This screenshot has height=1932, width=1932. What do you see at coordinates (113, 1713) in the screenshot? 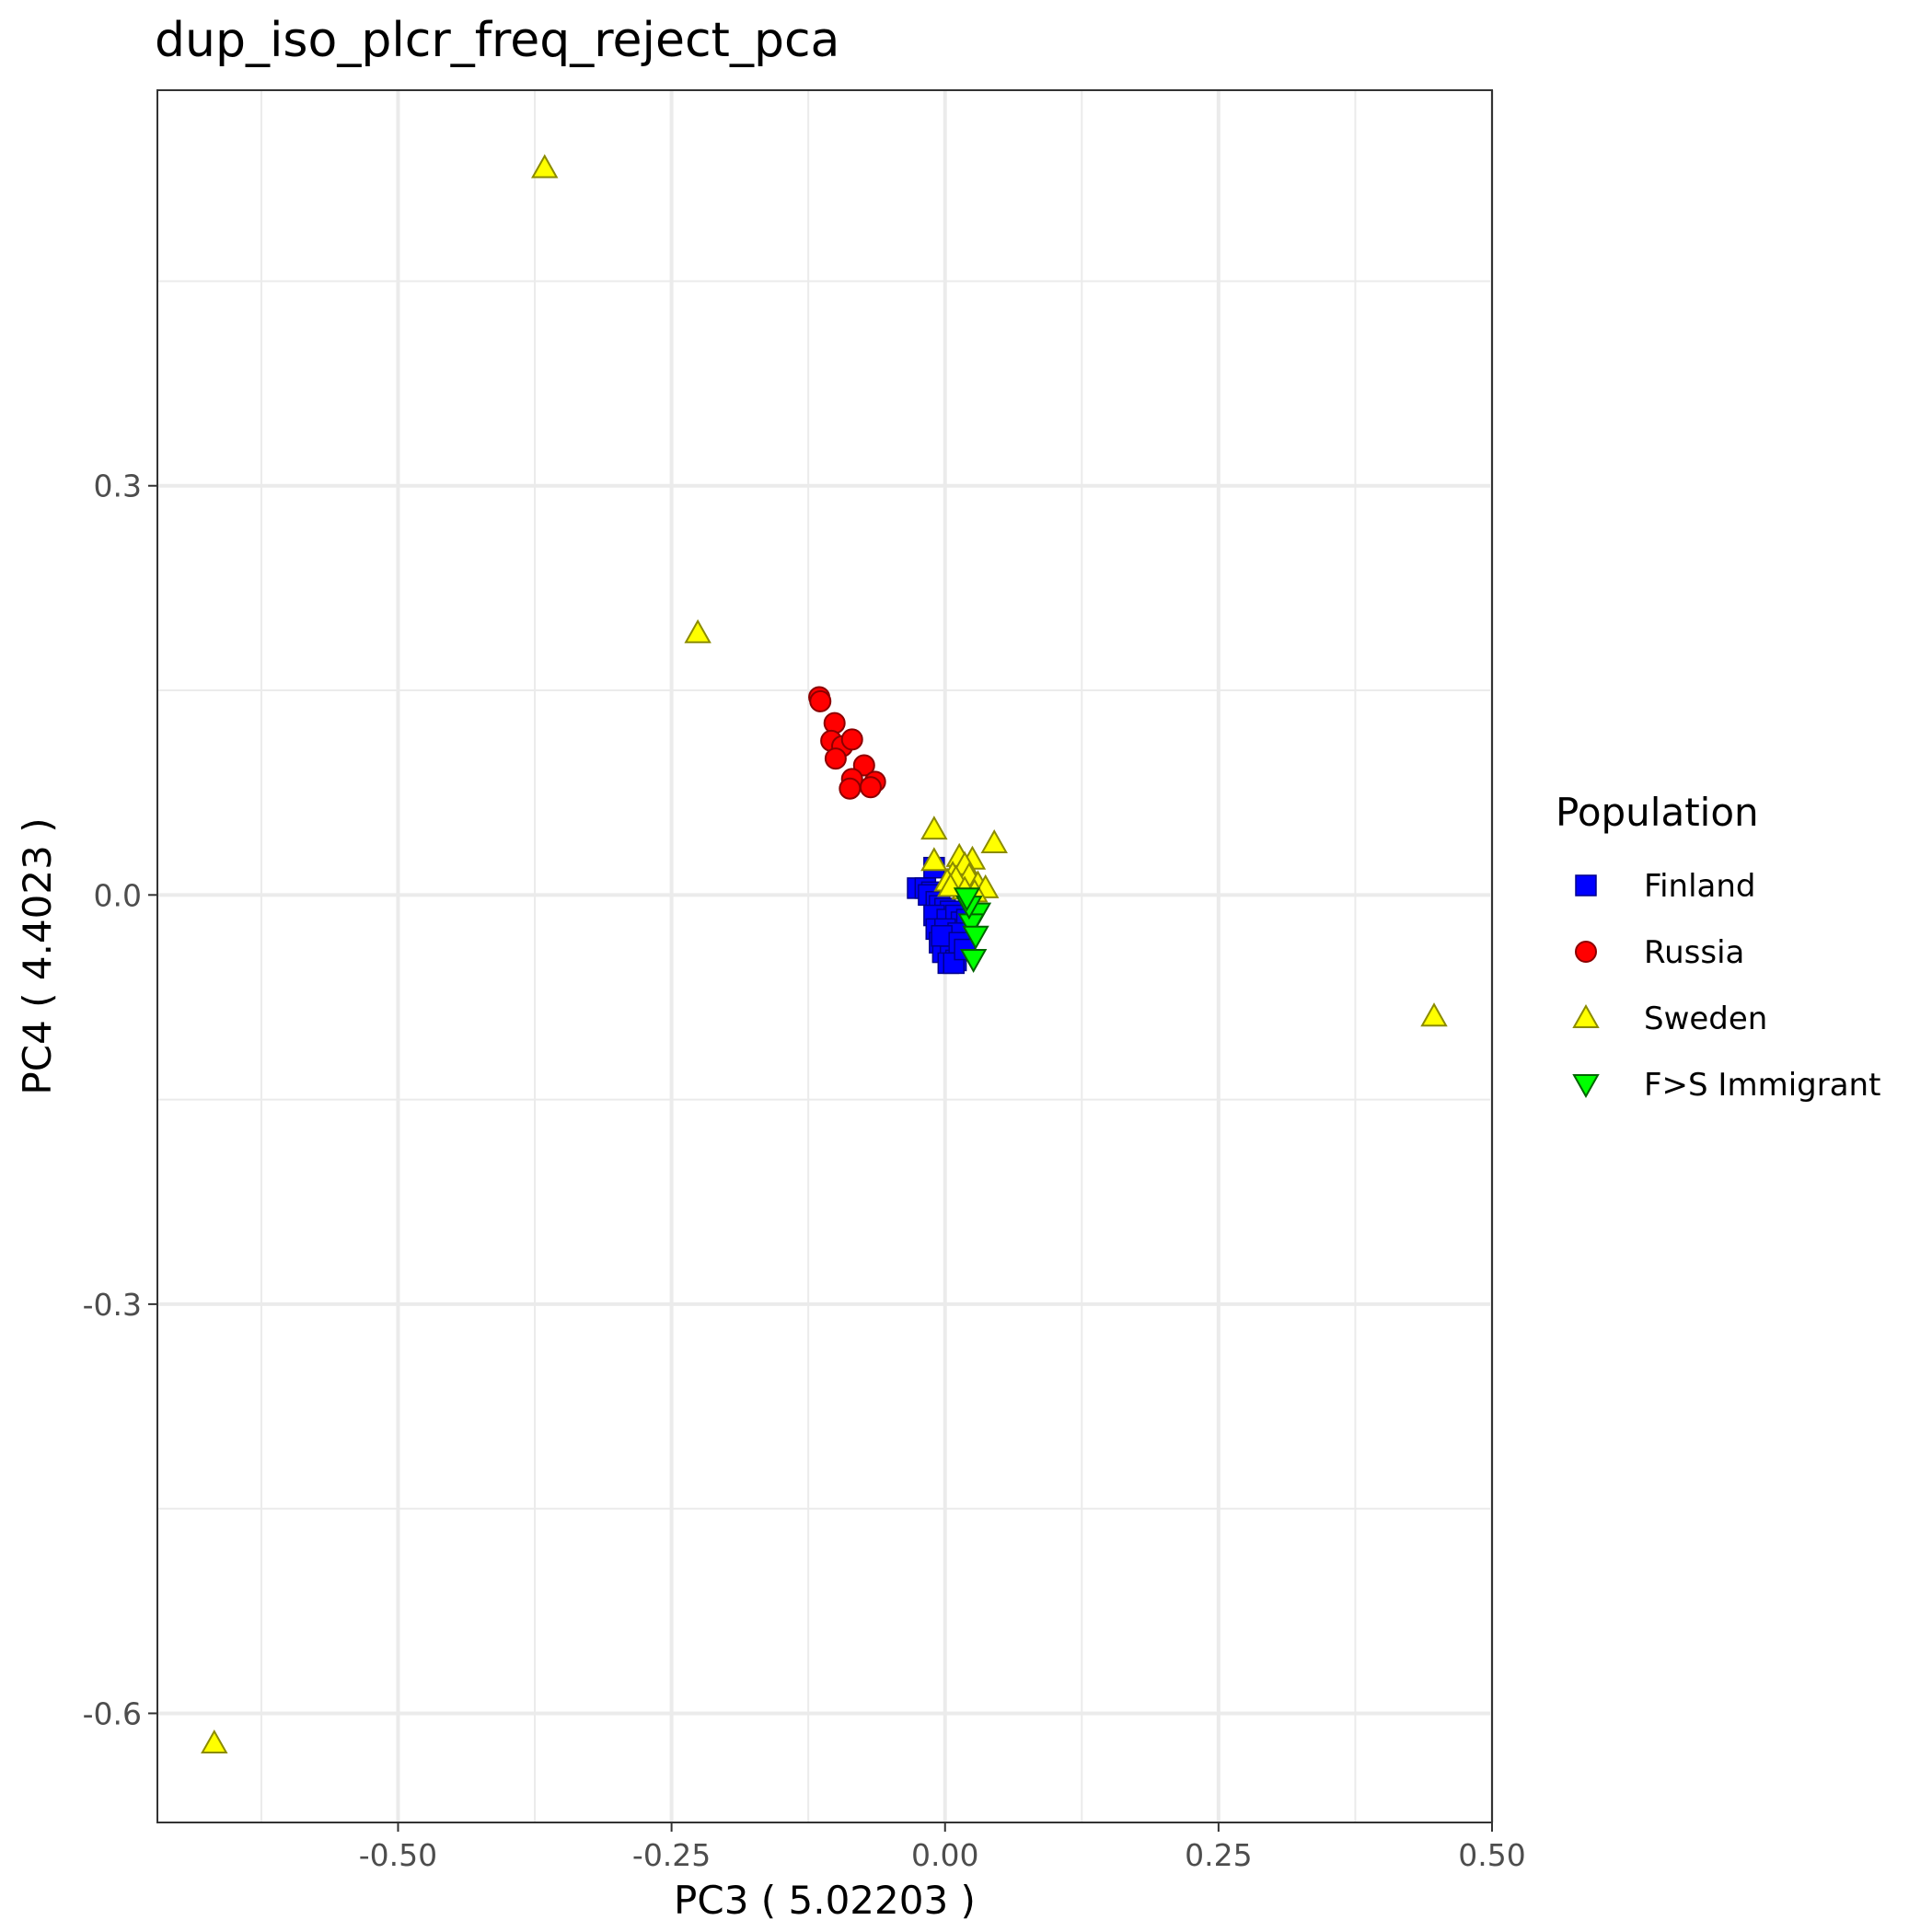
I see `y-tick-label: -0.6` at bounding box center [113, 1713].